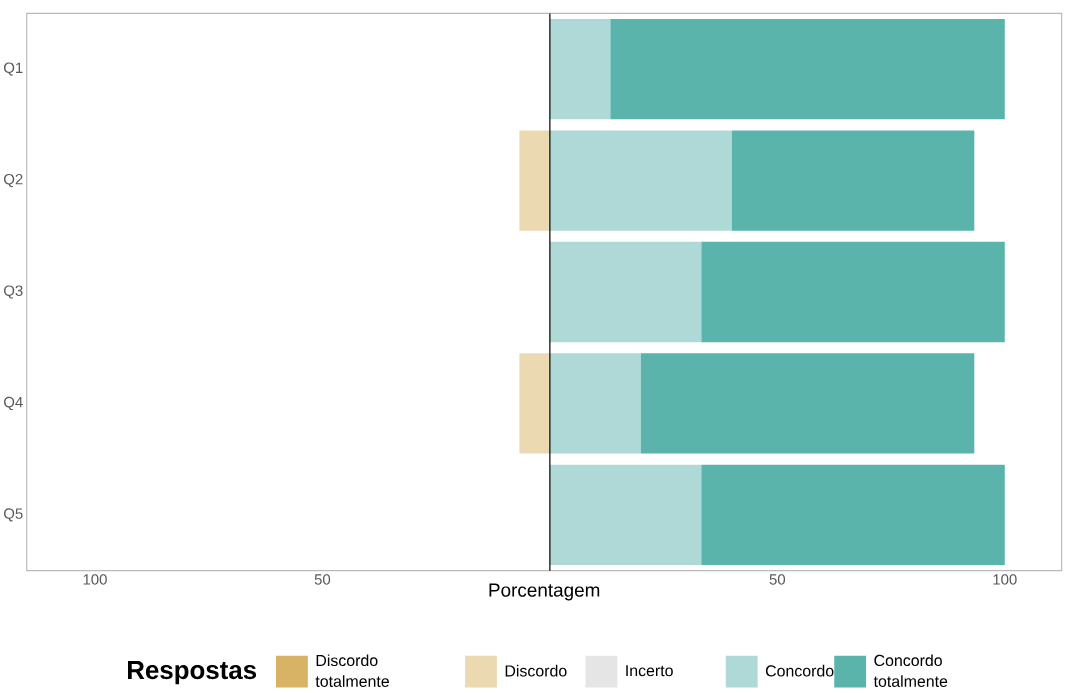 This screenshot has height=693, width=1087. What do you see at coordinates (352, 671) in the screenshot?
I see `legend-label: Discordo totalmente` at bounding box center [352, 671].